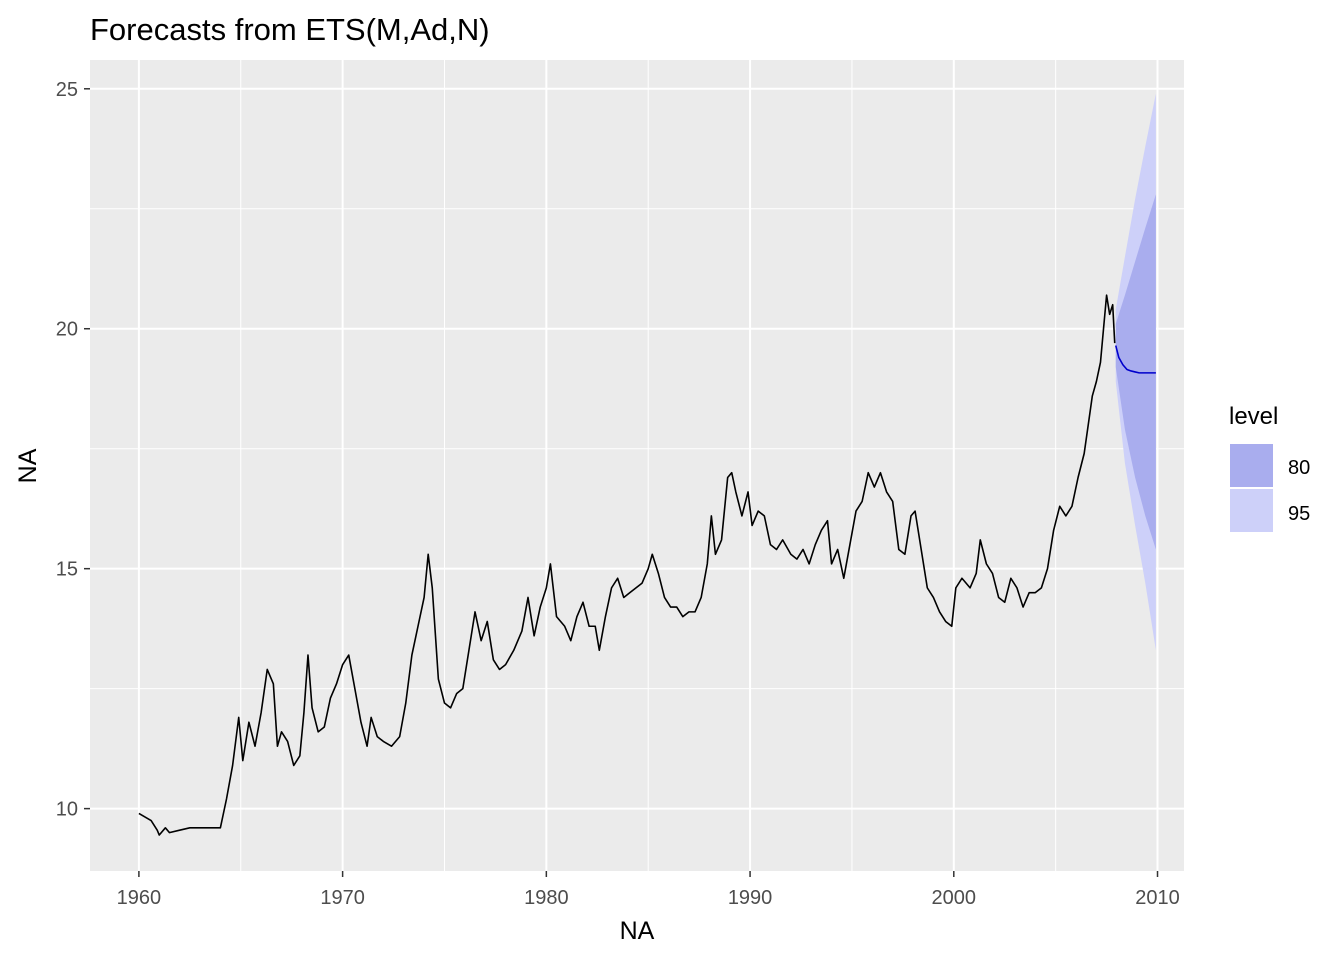  What do you see at coordinates (139, 898) in the screenshot?
I see `x-tick-label: 1960` at bounding box center [139, 898].